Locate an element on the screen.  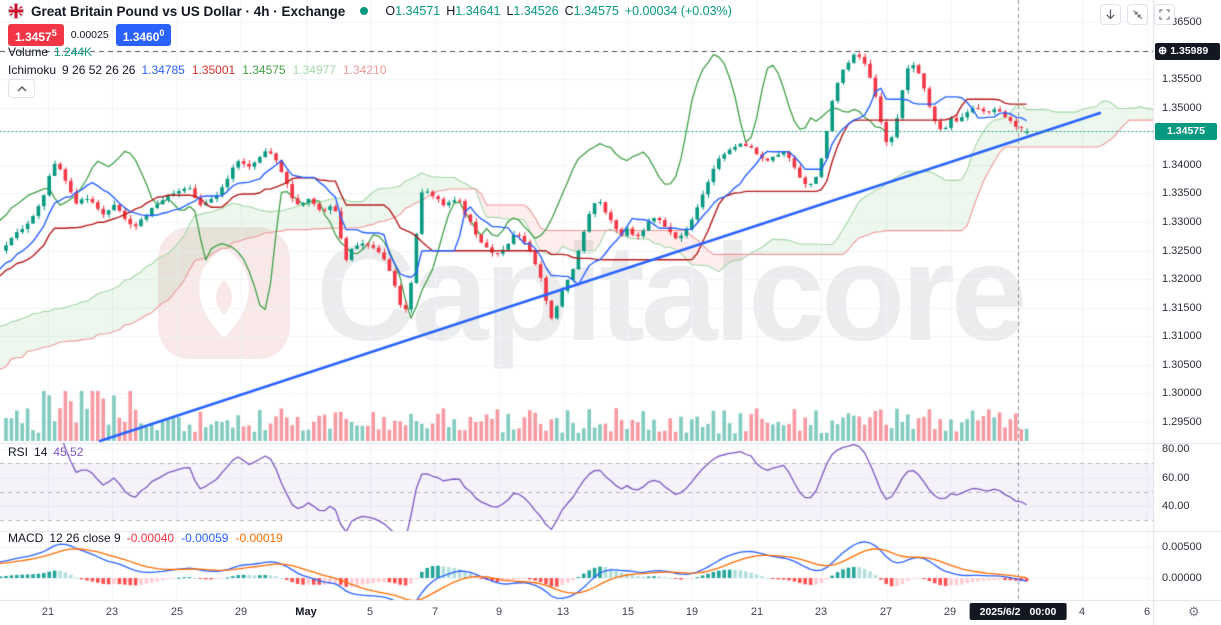
change-value: +0.00034 (+0.03%) is located at coordinates (678, 11).